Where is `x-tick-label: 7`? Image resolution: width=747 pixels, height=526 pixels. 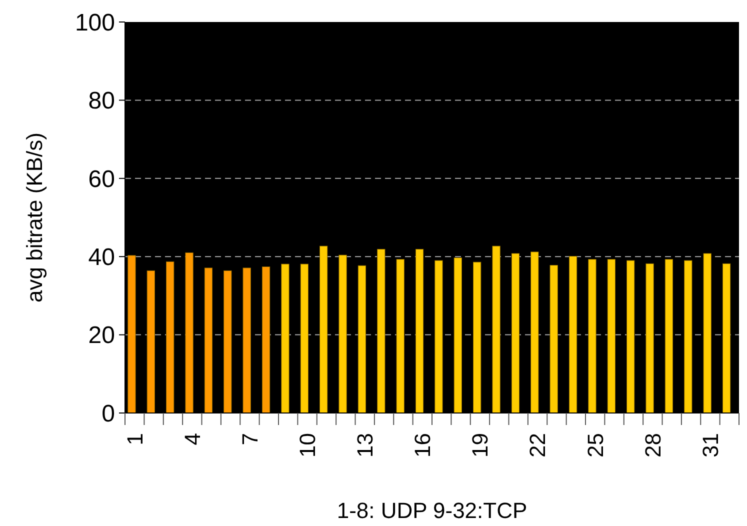
x-tick-label: 7 is located at coordinates (249, 439).